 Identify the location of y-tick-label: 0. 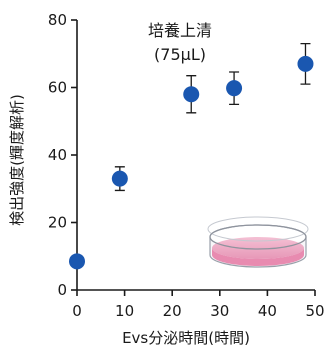
(62, 290).